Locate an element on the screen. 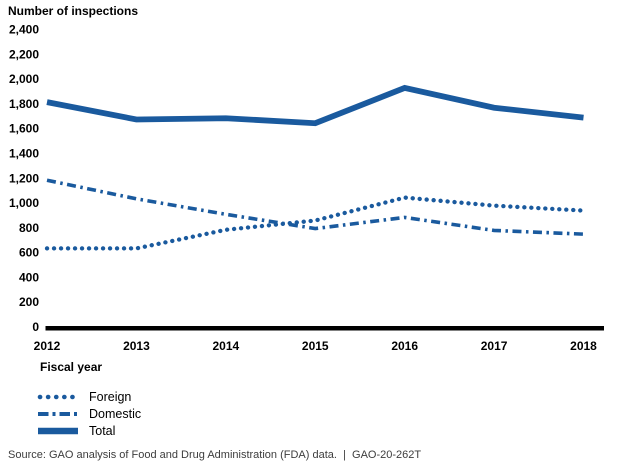 The width and height of the screenshot is (623, 467). y-axis-tick-label: 2,400 is located at coordinates (24, 30).